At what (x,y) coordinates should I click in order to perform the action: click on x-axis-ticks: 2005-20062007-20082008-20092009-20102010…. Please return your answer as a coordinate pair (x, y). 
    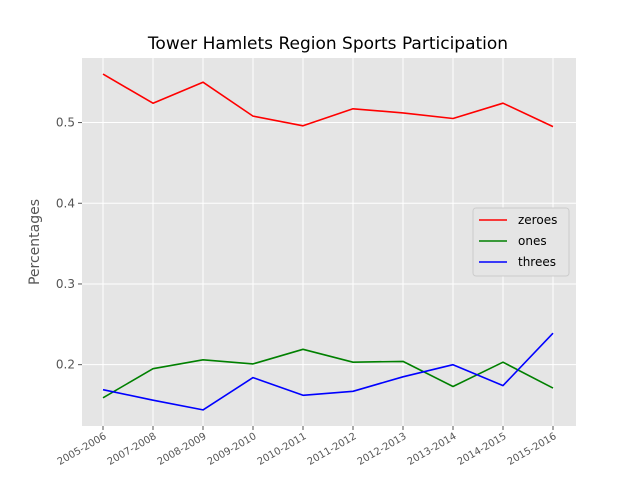
    Looking at the image, I should click on (307, 447).